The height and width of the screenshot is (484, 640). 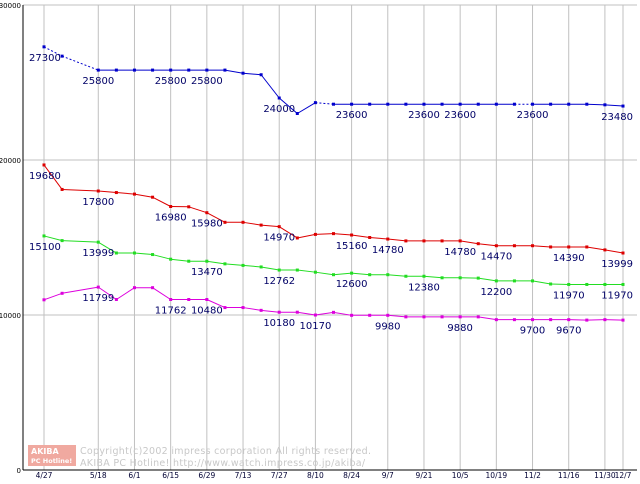 What do you see at coordinates (387, 326) in the screenshot?
I see `data-label: 9980` at bounding box center [387, 326].